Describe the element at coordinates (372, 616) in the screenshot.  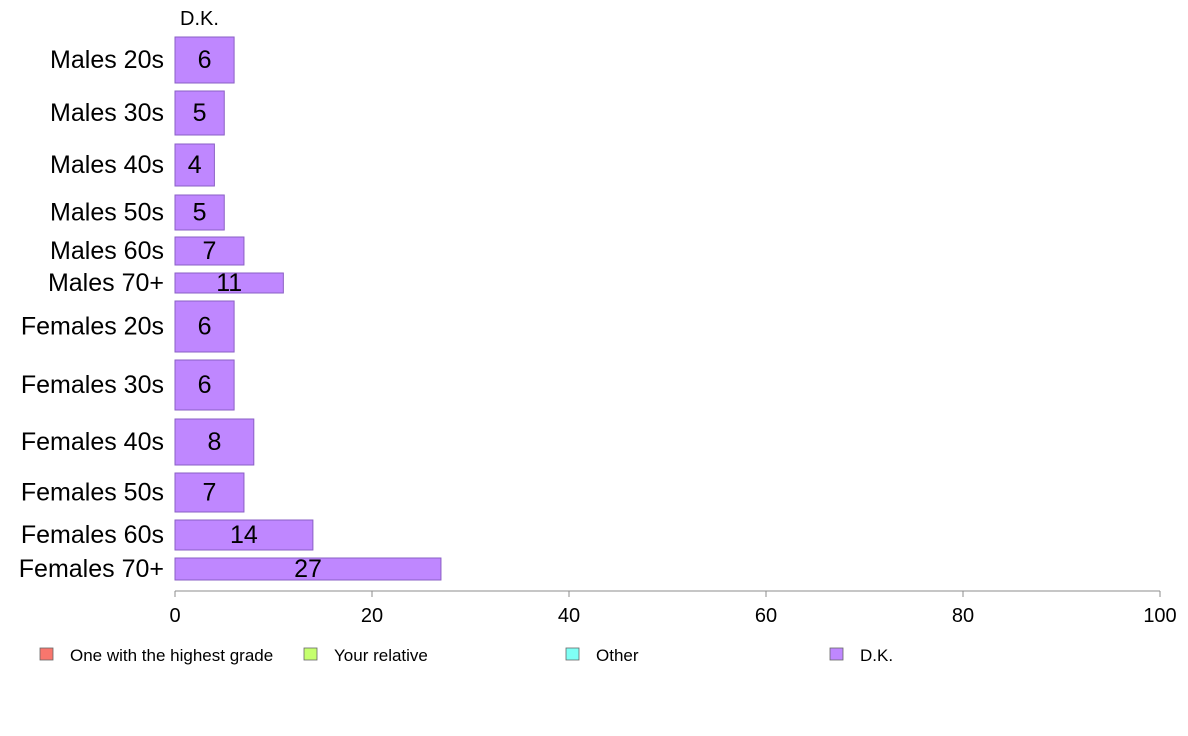
I see `x-tick-label: 20` at that location.